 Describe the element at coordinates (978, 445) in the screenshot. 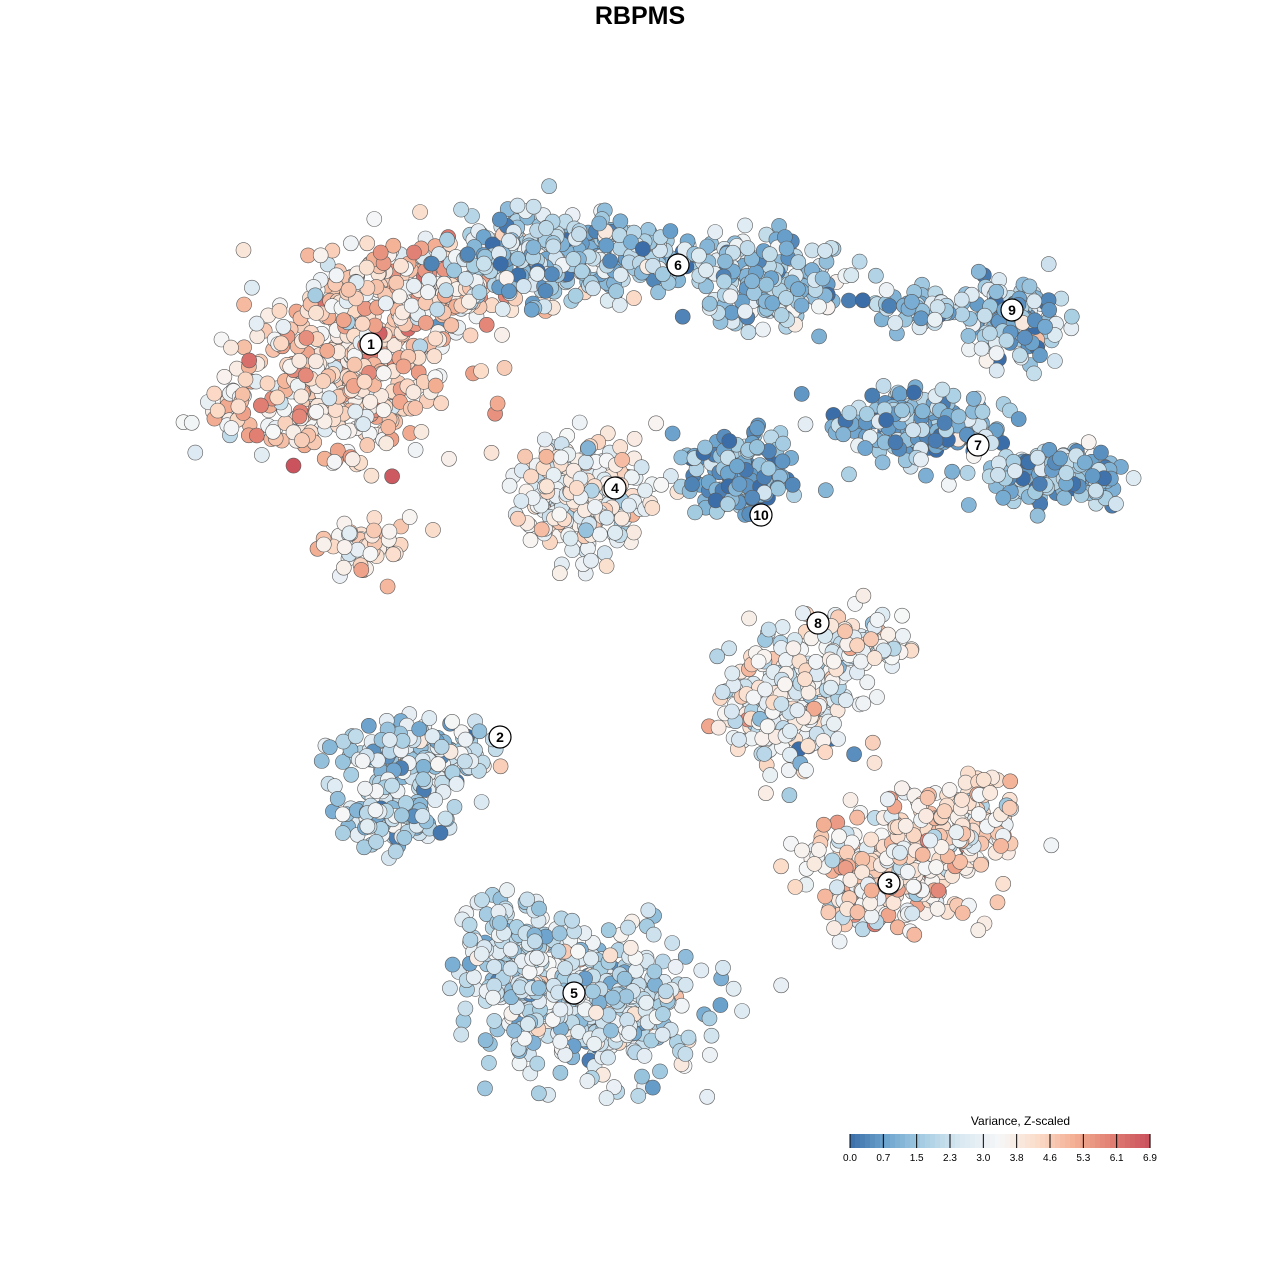

I see `cluster-label-7: 7` at that location.